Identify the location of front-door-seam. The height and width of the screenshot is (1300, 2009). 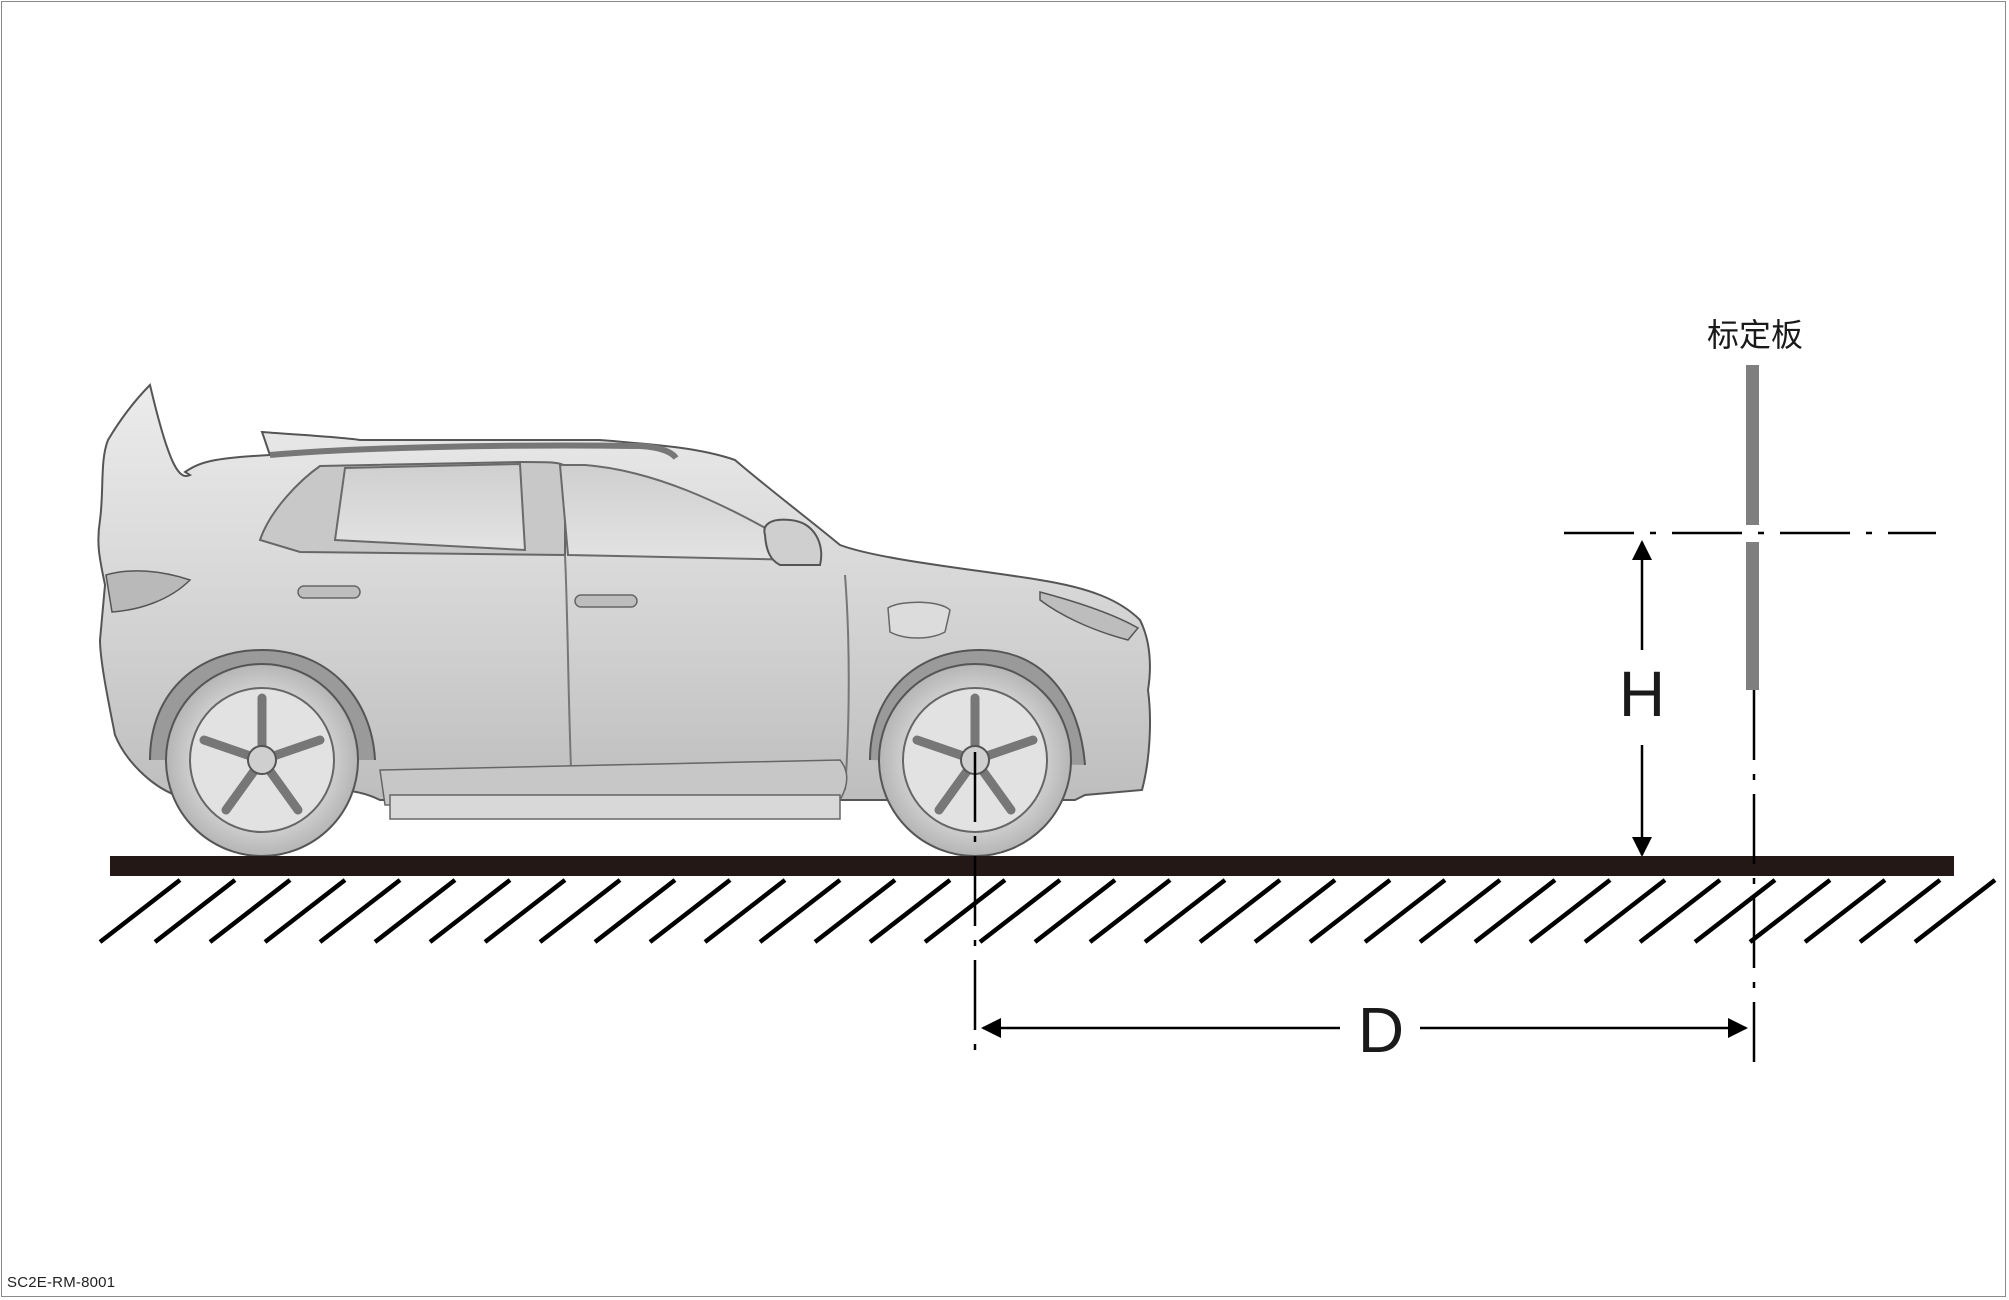
(847, 682).